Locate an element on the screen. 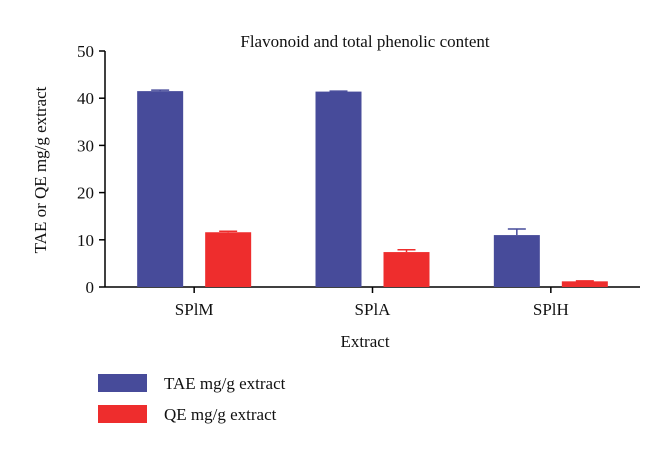  y-axis-label: TAE or QE mg/g extract is located at coordinates (40, 169).